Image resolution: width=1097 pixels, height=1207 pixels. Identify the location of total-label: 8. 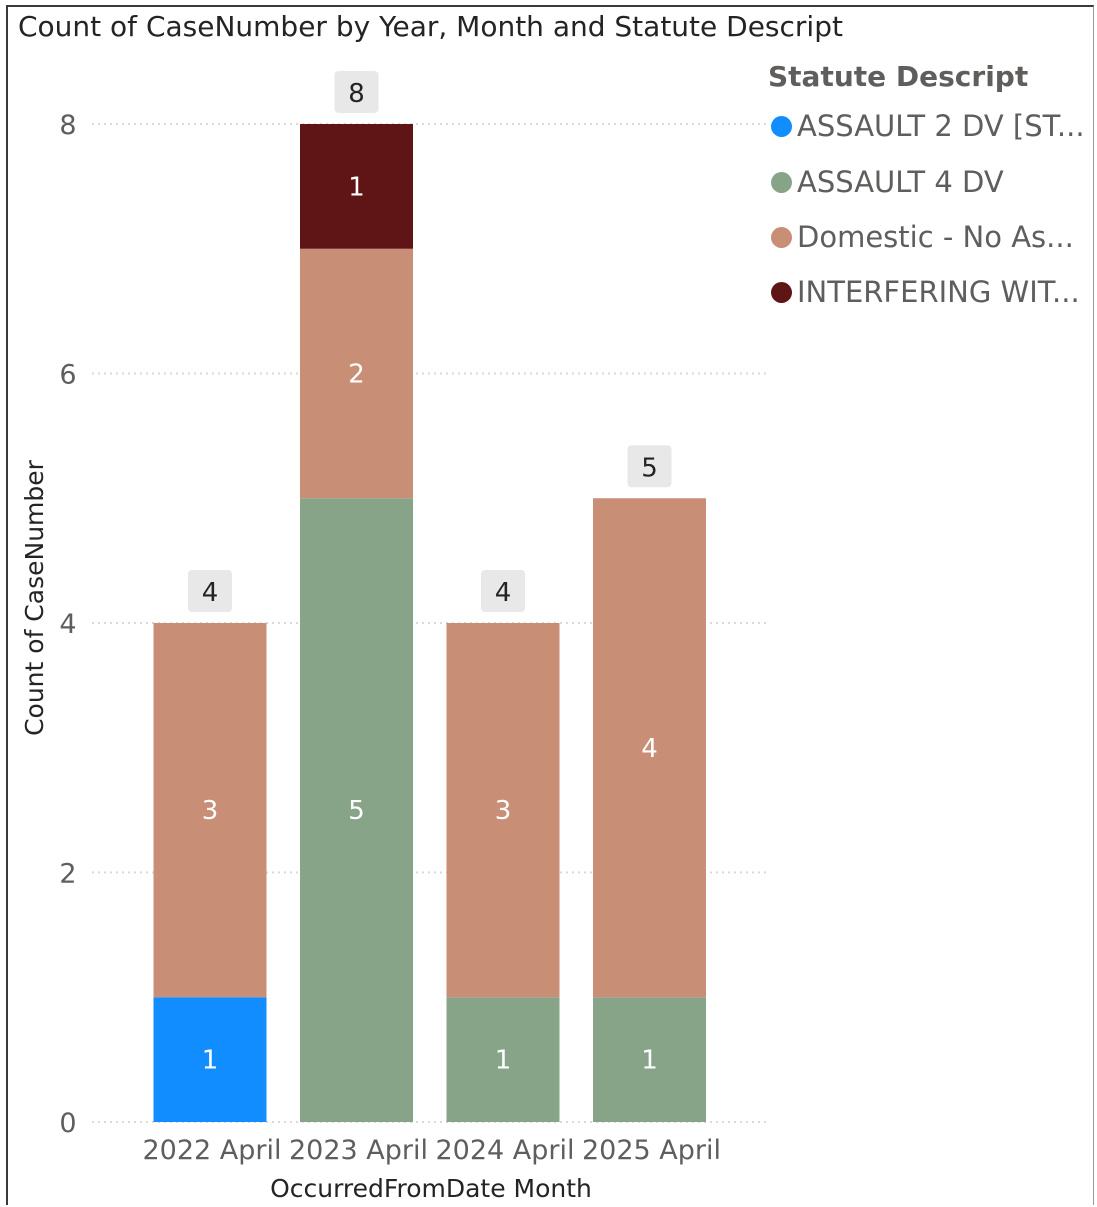
(356, 94).